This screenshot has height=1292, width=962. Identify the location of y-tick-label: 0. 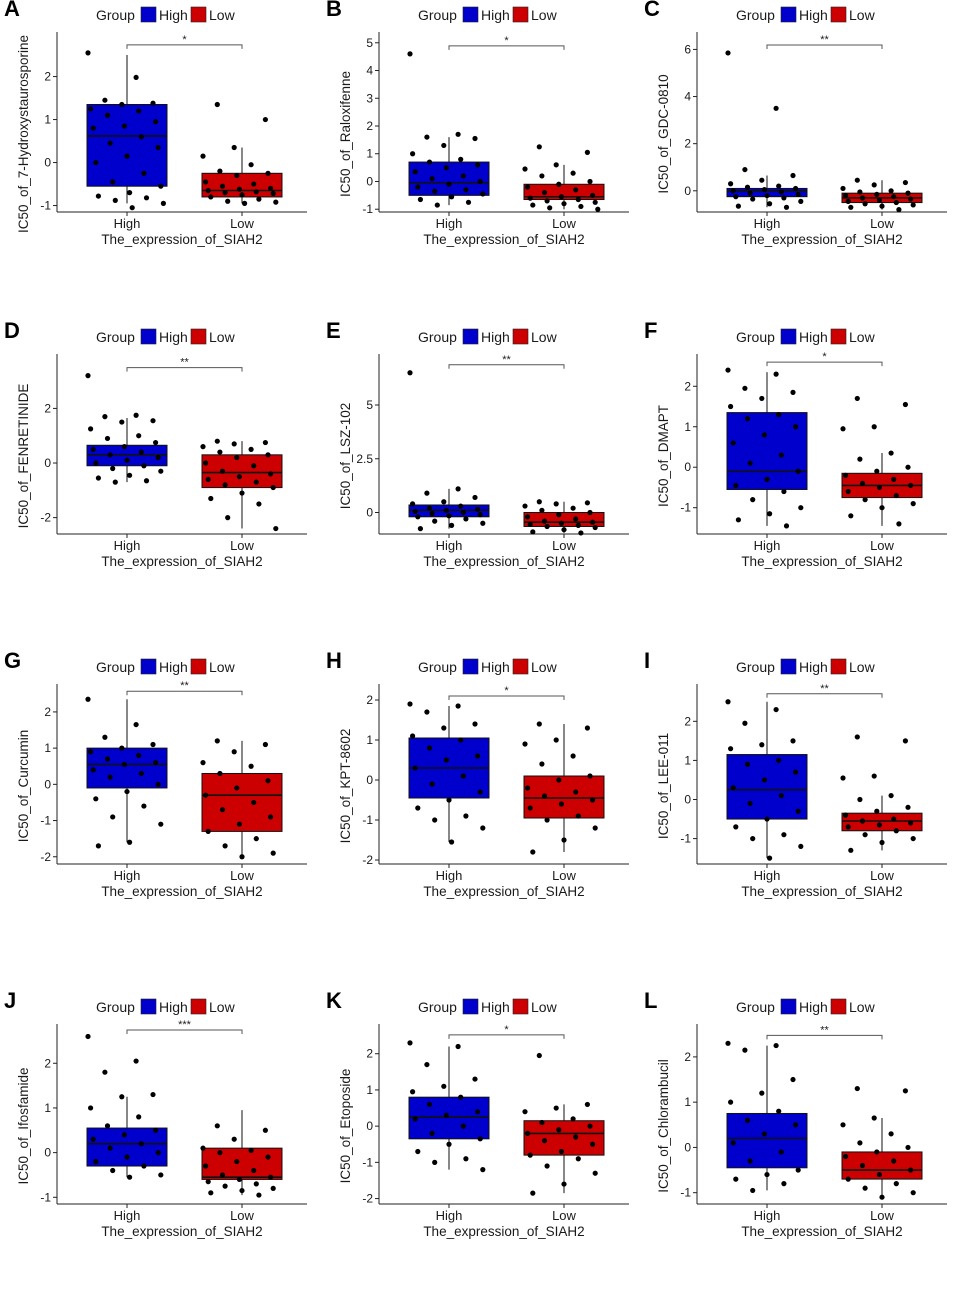
(47, 463).